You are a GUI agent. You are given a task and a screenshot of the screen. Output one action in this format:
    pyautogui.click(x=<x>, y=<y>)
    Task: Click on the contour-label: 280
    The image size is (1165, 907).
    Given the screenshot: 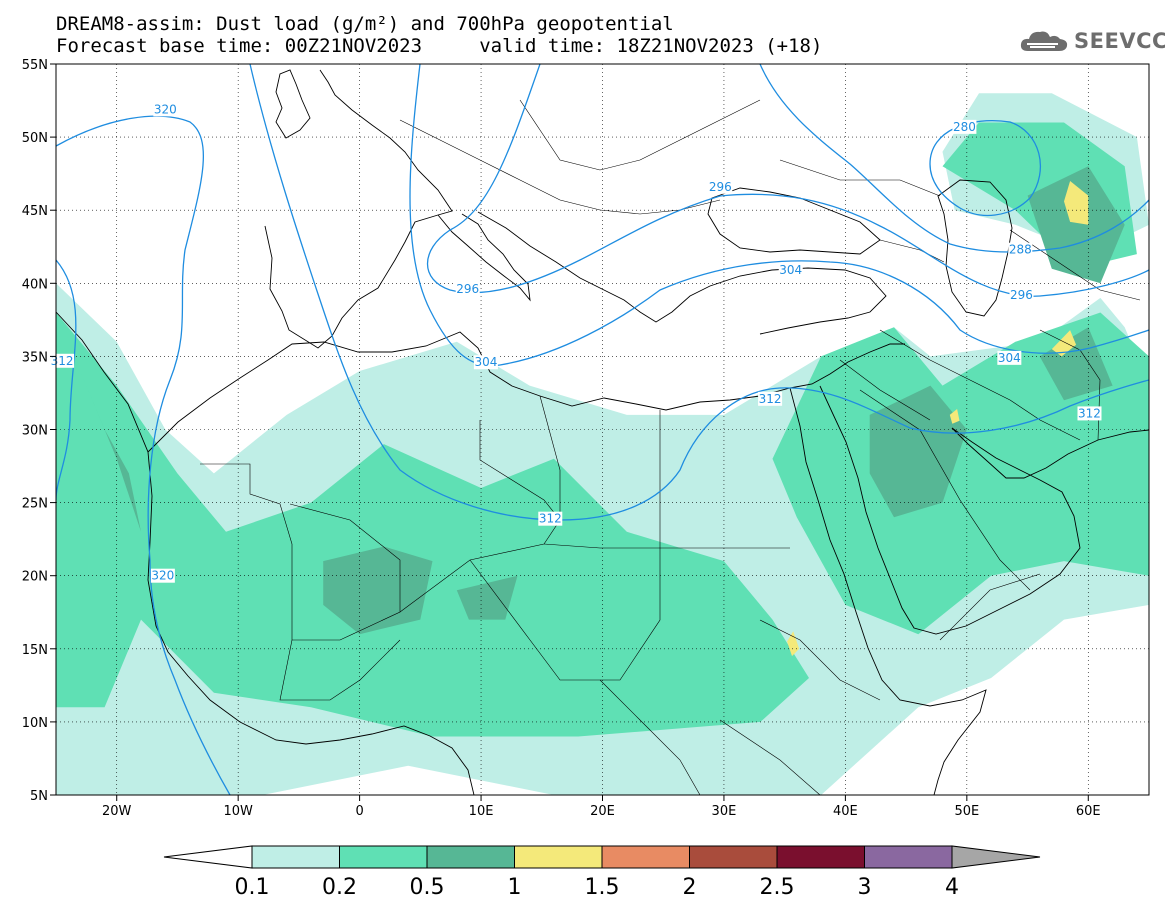 What is the action you would take?
    pyautogui.click(x=964, y=127)
    